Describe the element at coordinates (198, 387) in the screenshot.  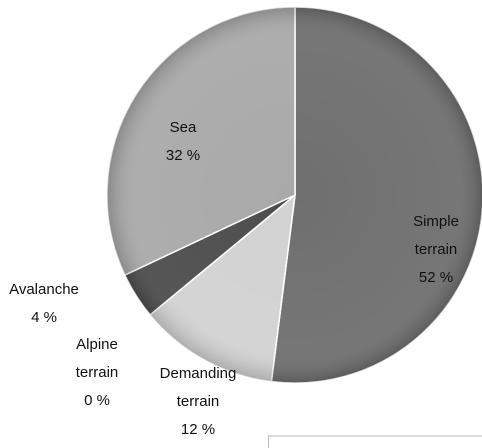
I see `category-label: Demanding terrain` at that location.